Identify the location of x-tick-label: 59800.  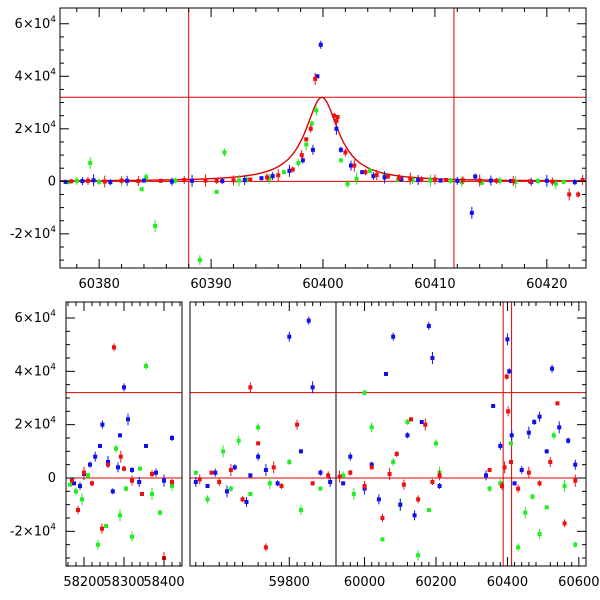
(289, 582).